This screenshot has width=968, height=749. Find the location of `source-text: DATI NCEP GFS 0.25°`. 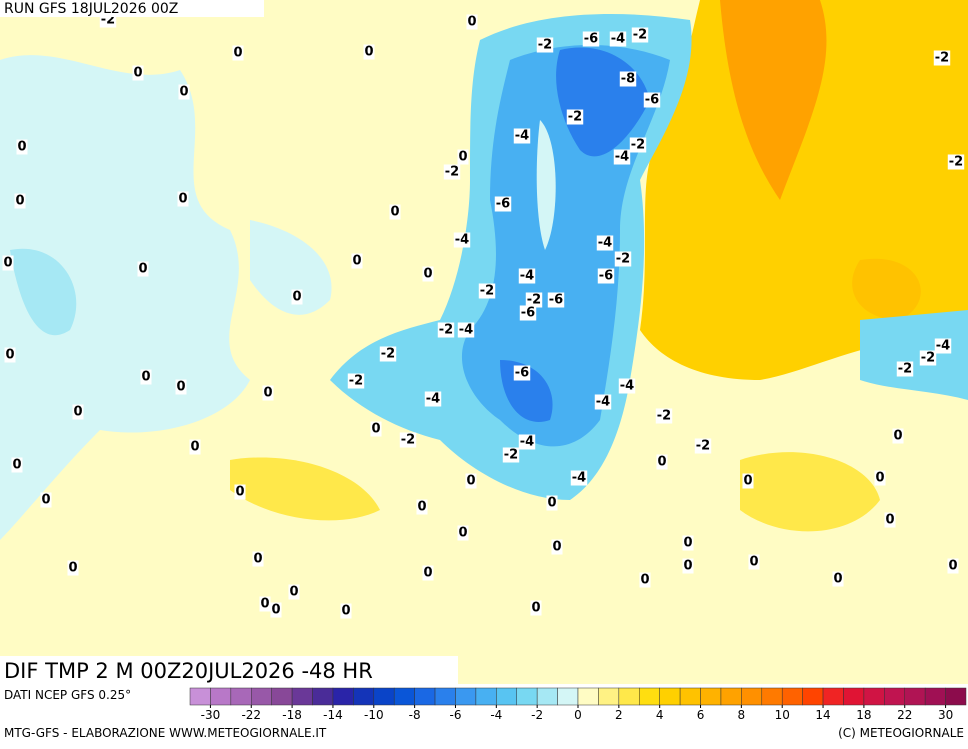

source-text: DATI NCEP GFS 0.25° is located at coordinates (67, 695).